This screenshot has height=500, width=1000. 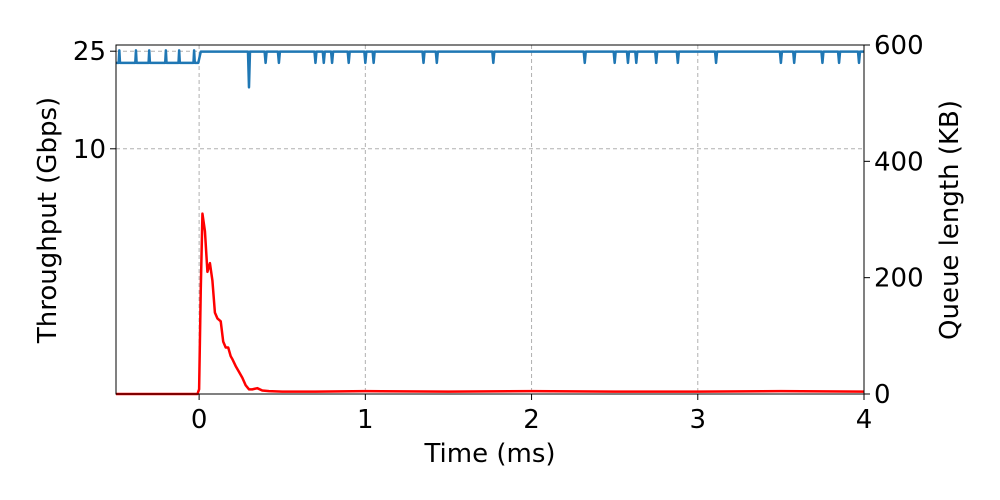 I want to click on x-tick-label: 3, so click(x=698, y=420).